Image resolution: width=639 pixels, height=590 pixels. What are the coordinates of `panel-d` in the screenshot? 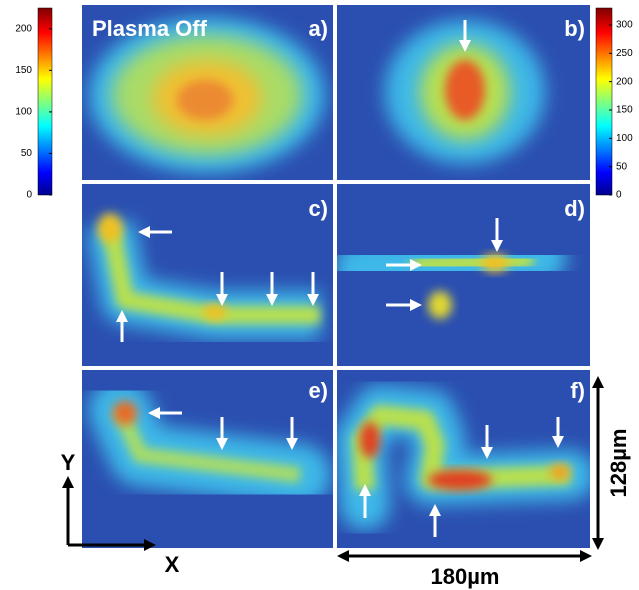 It's located at (463, 275).